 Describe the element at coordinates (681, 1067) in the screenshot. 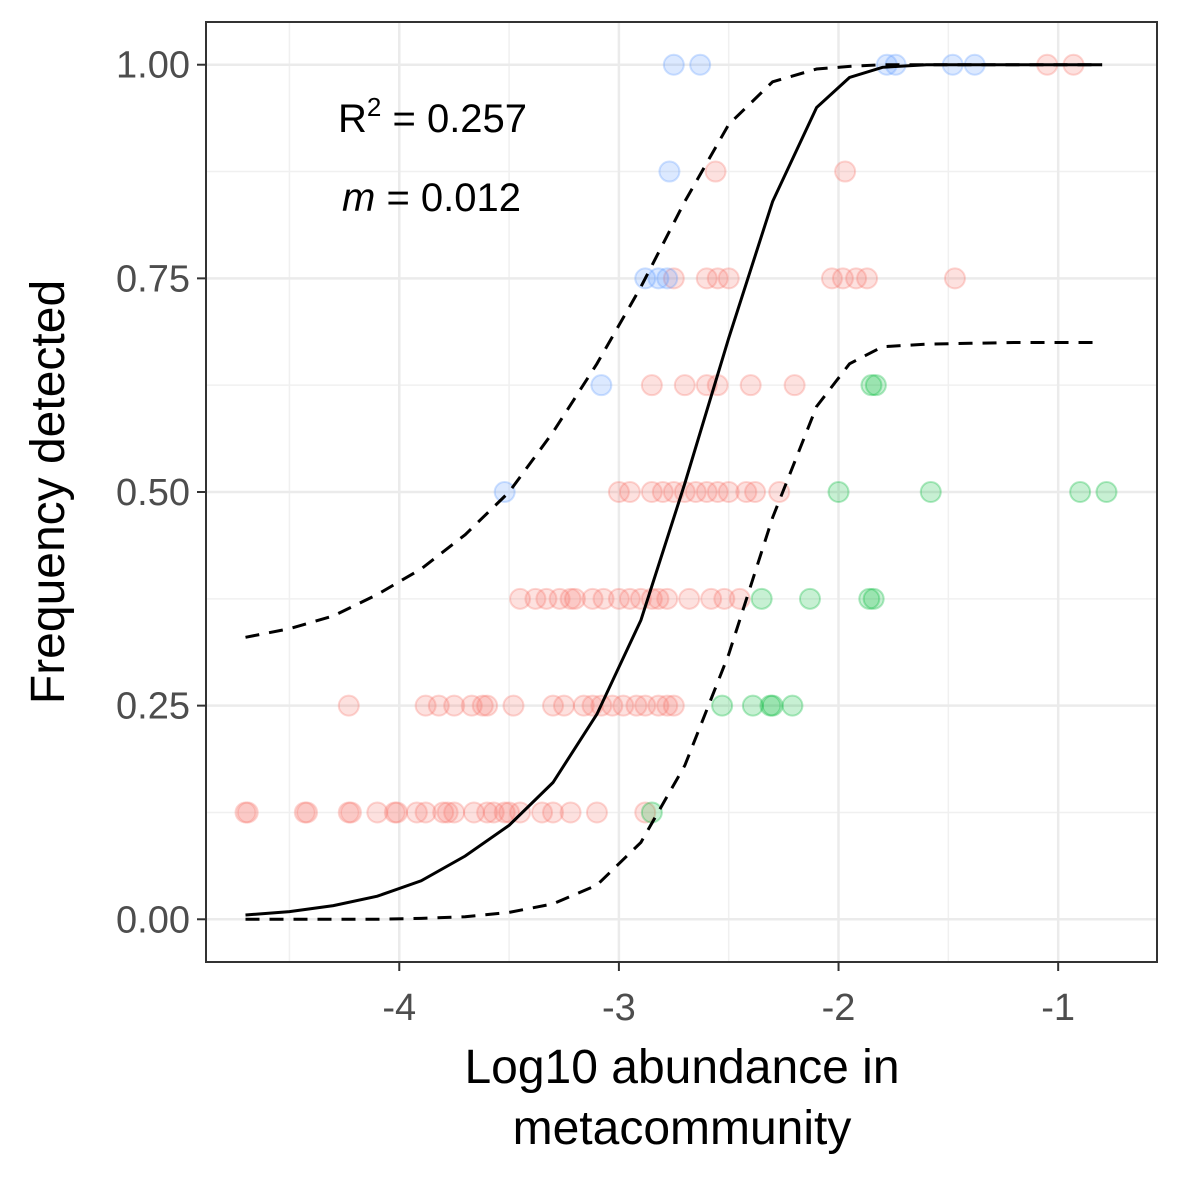

I see `x-axis-title-line-1: Log10 abundance in` at that location.